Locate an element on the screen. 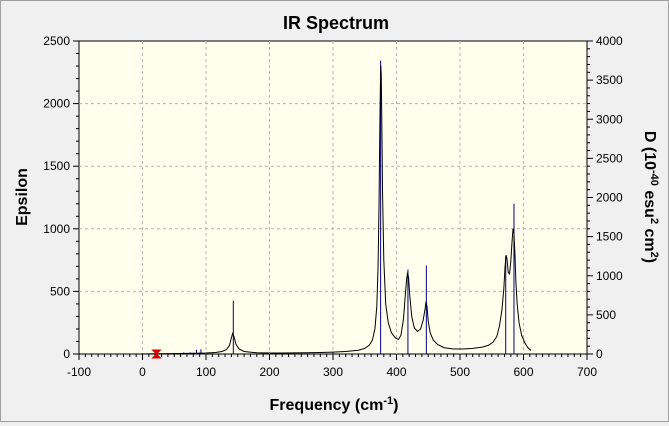 Image resolution: width=669 pixels, height=426 pixels. x-axis-label: Frequency (cm-1) is located at coordinates (334, 404).